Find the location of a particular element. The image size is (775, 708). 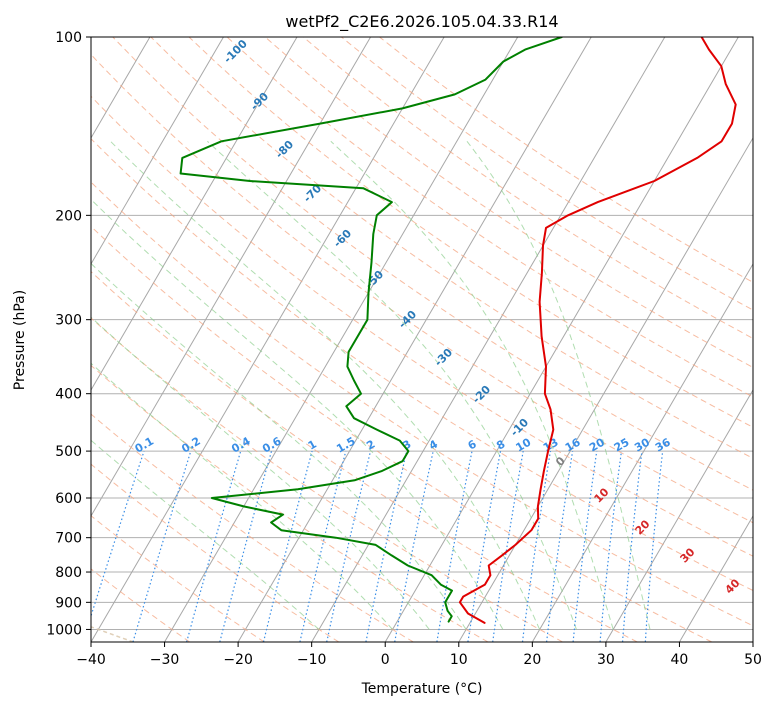

y-tick-label: 400 is located at coordinates (68, 395).